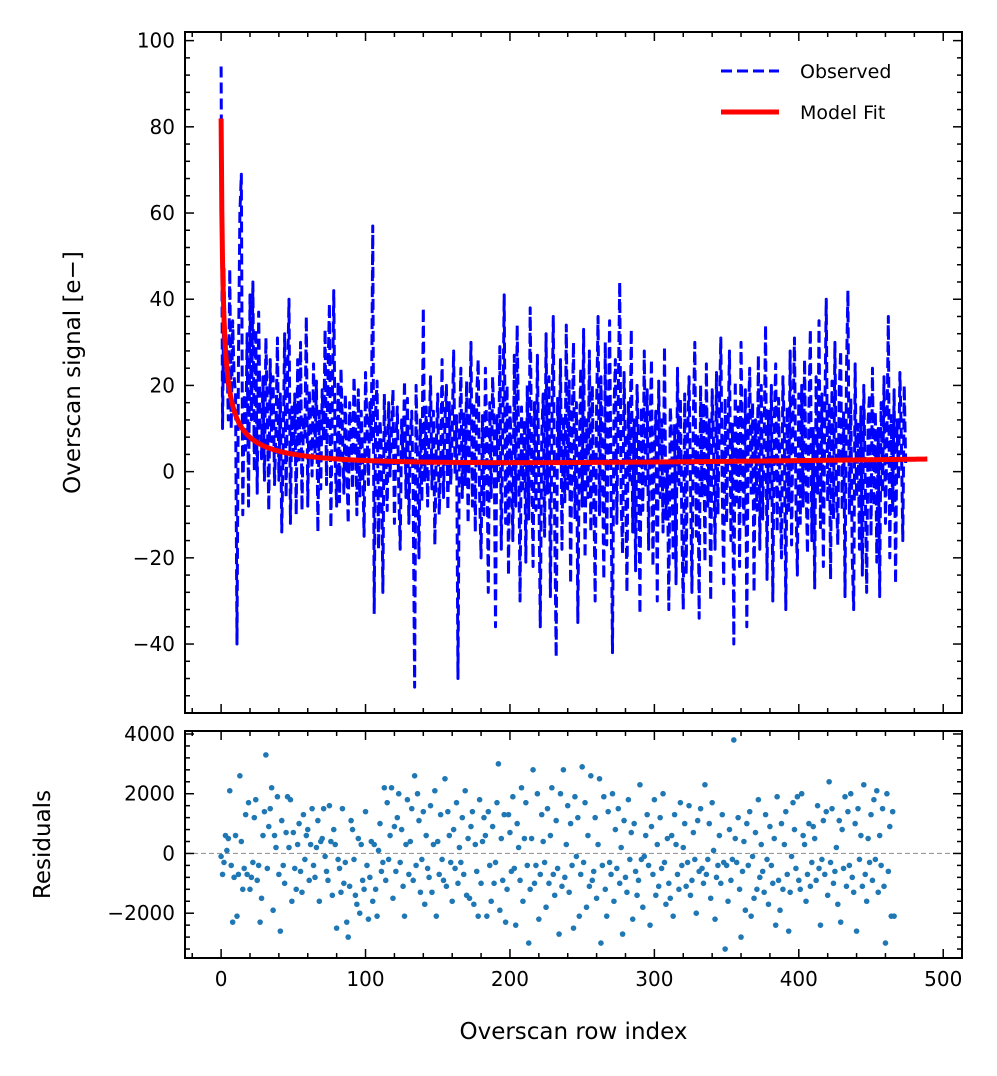  I want to click on x-tick-label: 300, so click(654, 979).